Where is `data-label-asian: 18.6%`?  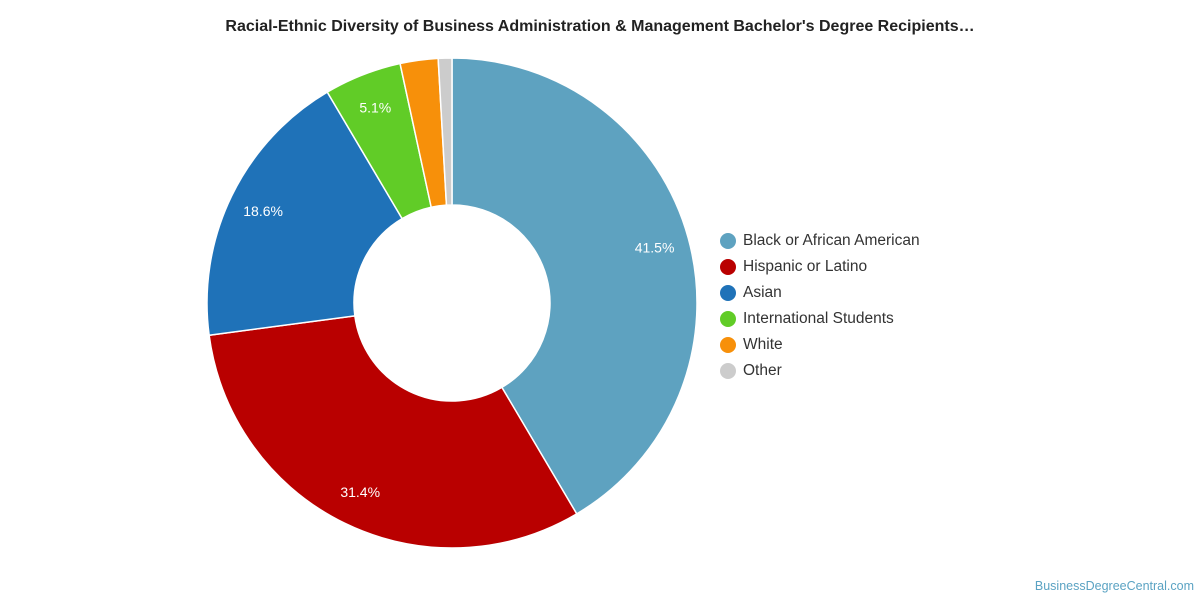
data-label-asian: 18.6% is located at coordinates (263, 211).